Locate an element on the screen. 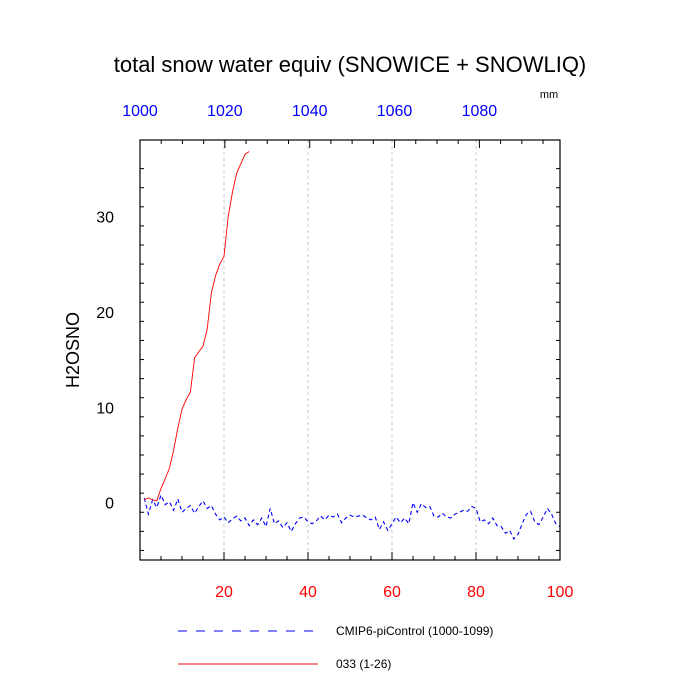 The height and width of the screenshot is (700, 700). y-tick-label-20: 20 is located at coordinates (105, 313).